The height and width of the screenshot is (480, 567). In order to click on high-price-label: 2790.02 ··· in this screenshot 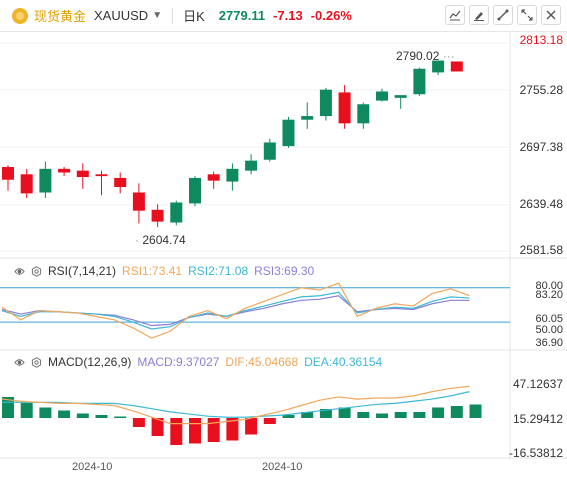, I will do `click(425, 56)`.